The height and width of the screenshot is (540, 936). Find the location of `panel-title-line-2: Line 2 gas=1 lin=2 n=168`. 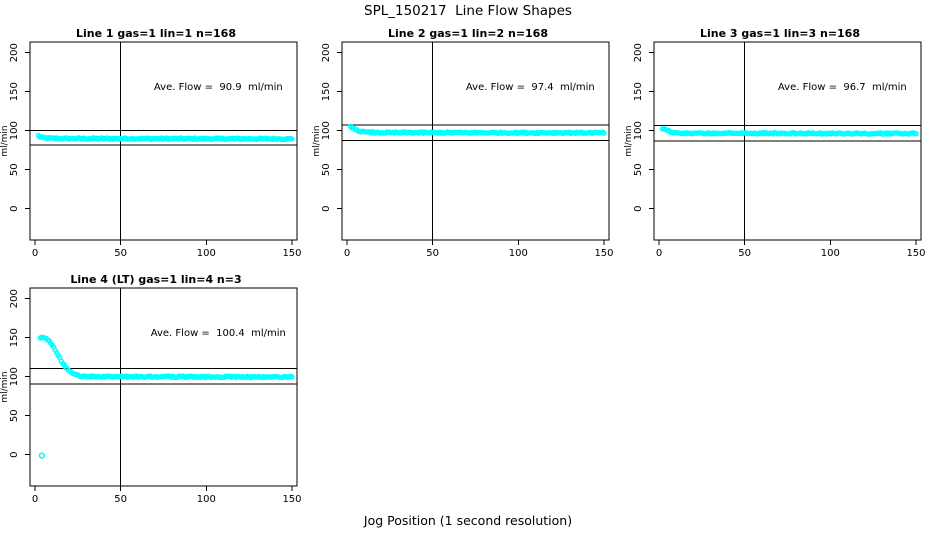

panel-title-line-2: Line 2 gas=1 lin=2 n=168 is located at coordinates (467, 33).